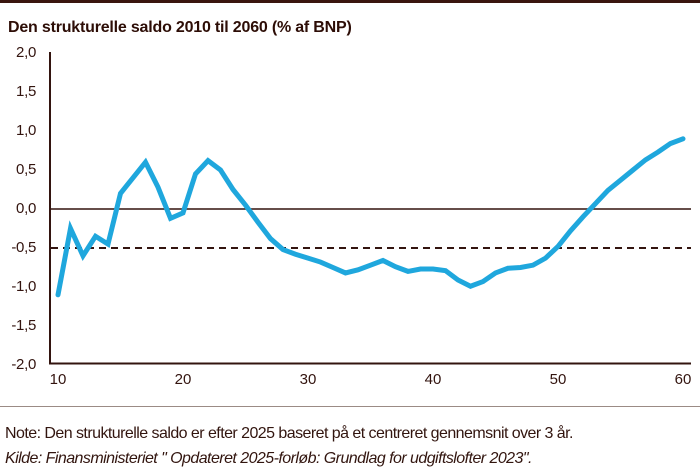  Describe the element at coordinates (308, 379) in the screenshot. I see `x-axis-label: 30` at that location.